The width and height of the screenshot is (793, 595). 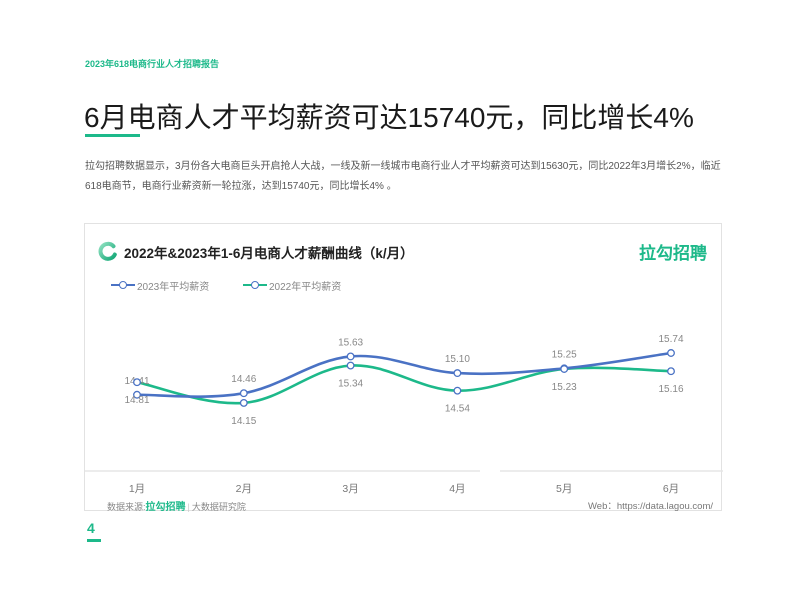 What do you see at coordinates (671, 489) in the screenshot?
I see `x-tick-label: 6月` at bounding box center [671, 489].